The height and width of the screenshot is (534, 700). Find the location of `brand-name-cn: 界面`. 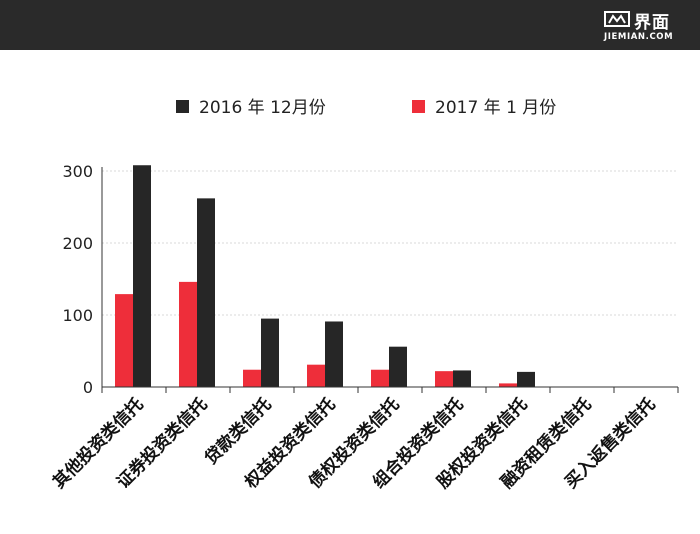

brand-name-cn: 界面 is located at coordinates (652, 23).